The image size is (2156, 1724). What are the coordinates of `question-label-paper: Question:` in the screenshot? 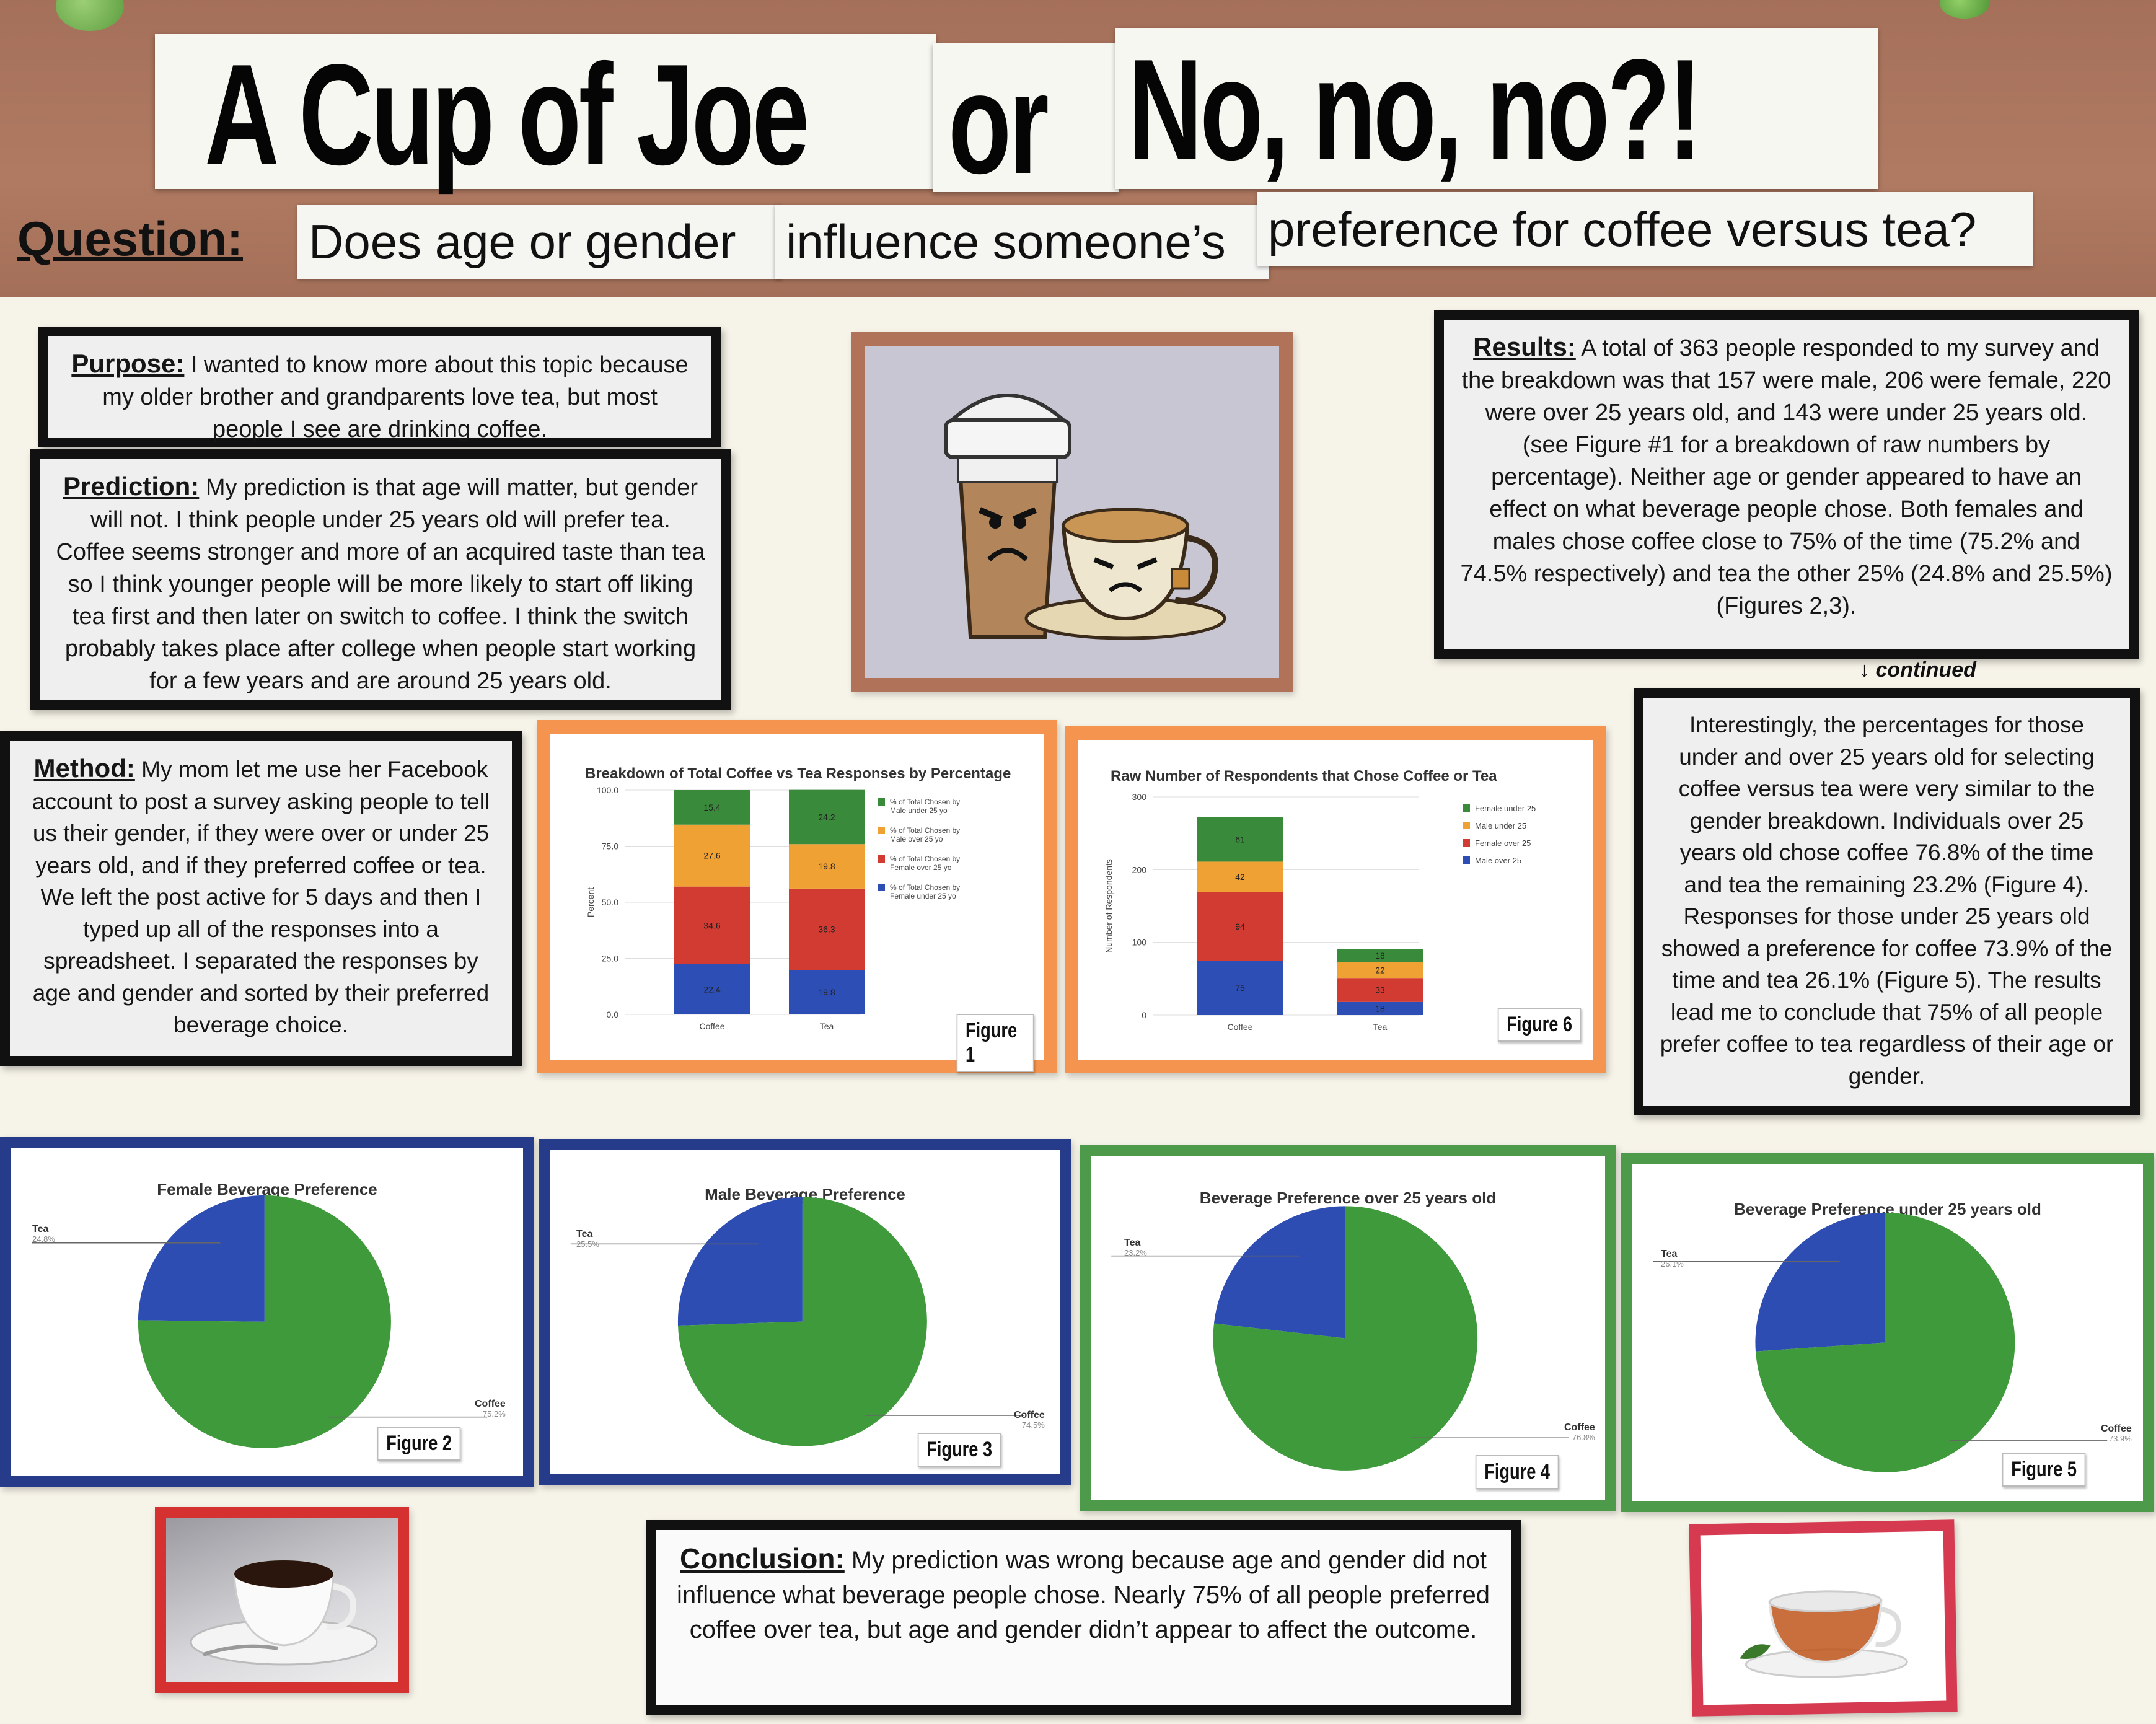 It's located at (156, 240).